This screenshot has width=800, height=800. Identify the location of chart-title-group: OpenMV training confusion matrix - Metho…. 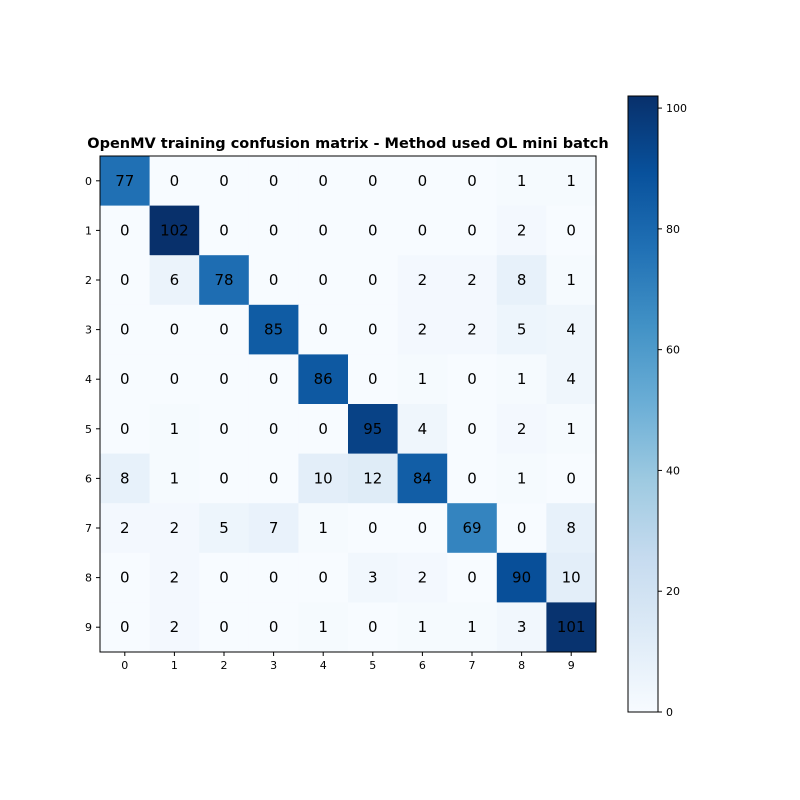
(347, 144).